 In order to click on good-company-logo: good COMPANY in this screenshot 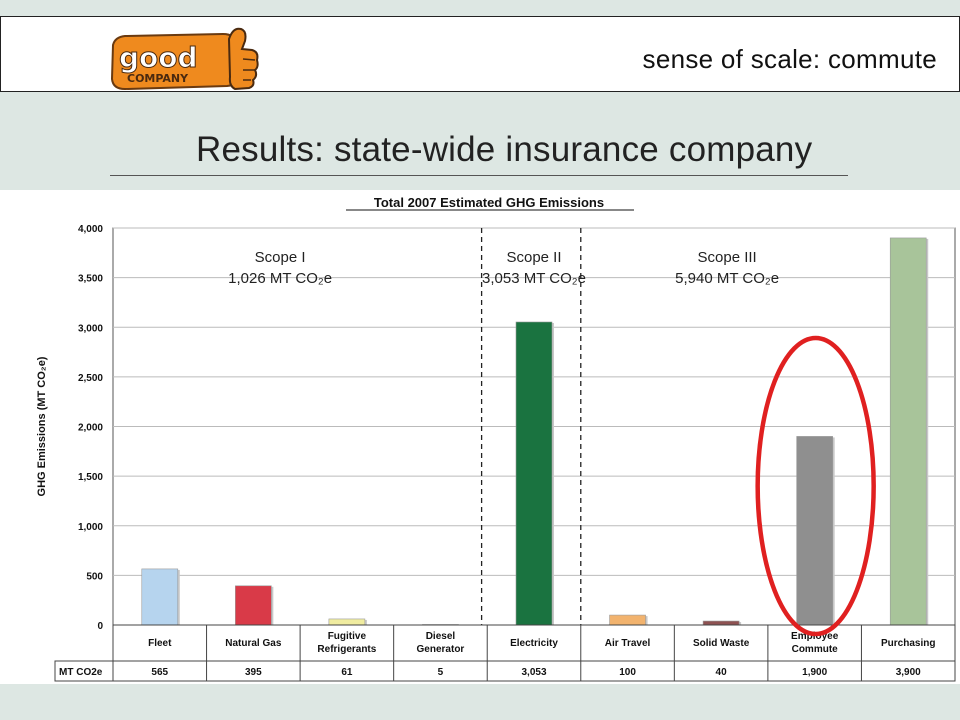, I will do `click(184, 59)`.